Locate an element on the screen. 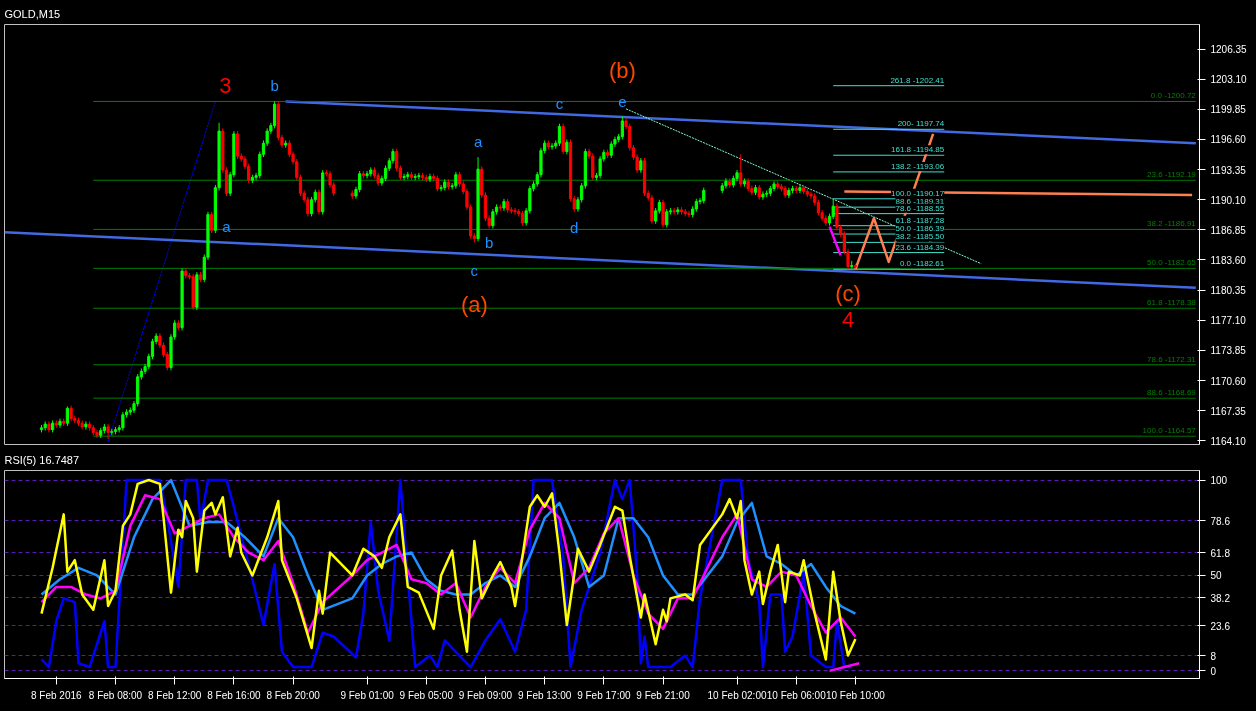 The width and height of the screenshot is (1256, 711). x-tick-label: 9 Feb 13:00 is located at coordinates (544, 695).